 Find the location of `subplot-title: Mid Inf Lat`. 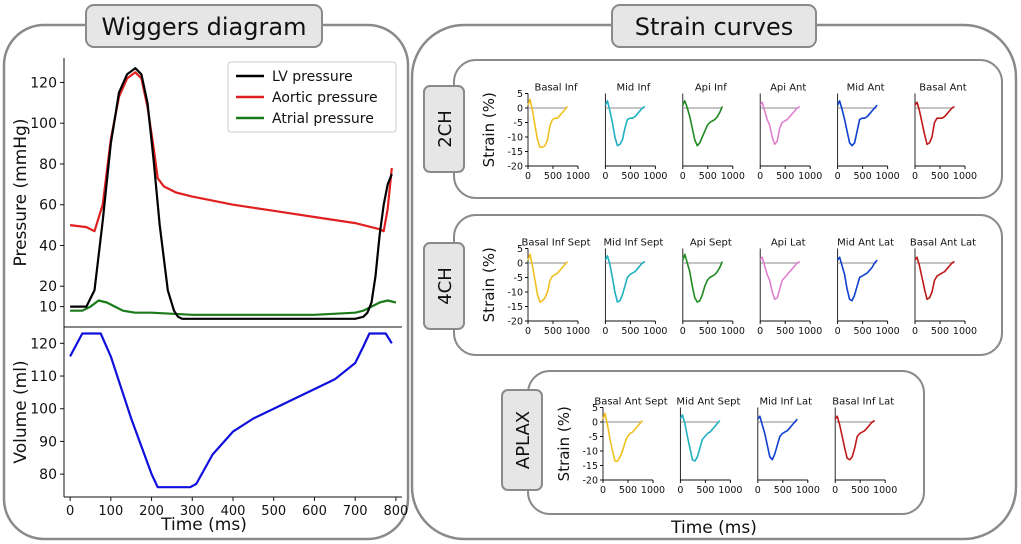

subplot-title: Mid Inf Lat is located at coordinates (786, 402).